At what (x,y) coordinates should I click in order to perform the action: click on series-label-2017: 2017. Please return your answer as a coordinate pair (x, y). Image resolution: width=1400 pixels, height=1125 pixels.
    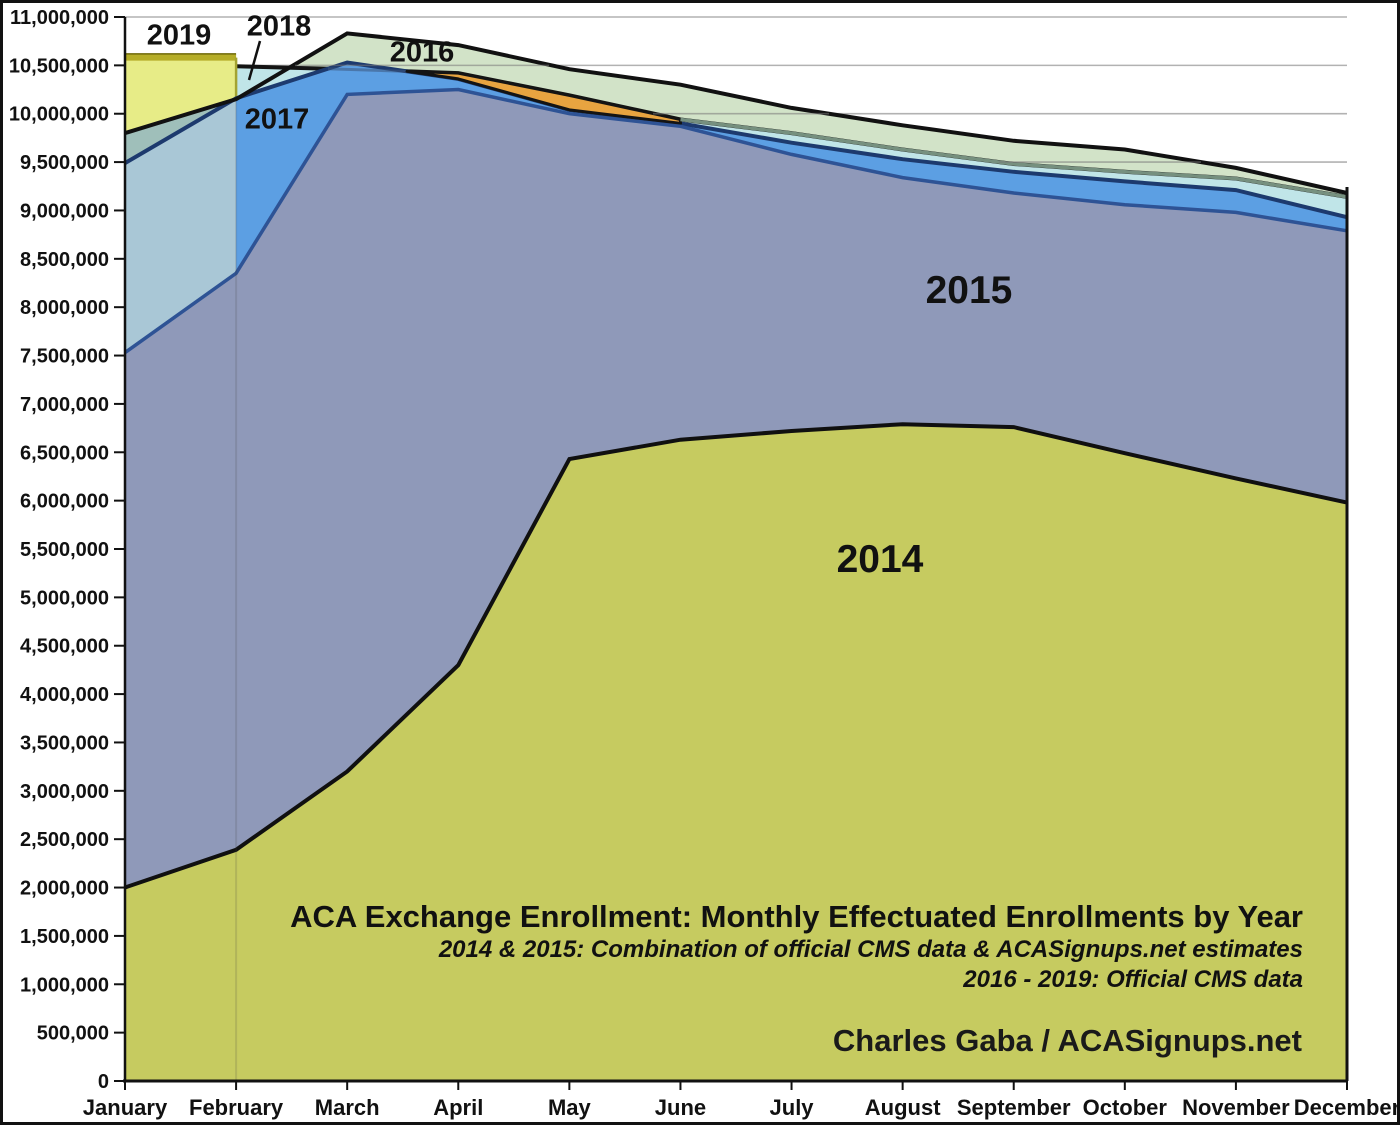
    Looking at the image, I should click on (277, 119).